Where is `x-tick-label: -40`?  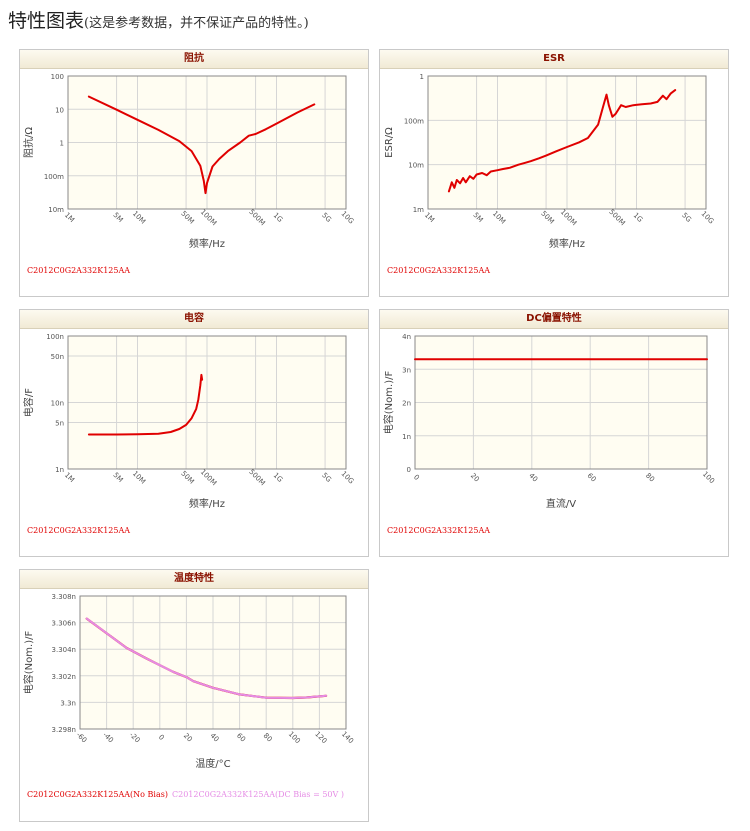
x-tick-label: -40 is located at coordinates (108, 738).